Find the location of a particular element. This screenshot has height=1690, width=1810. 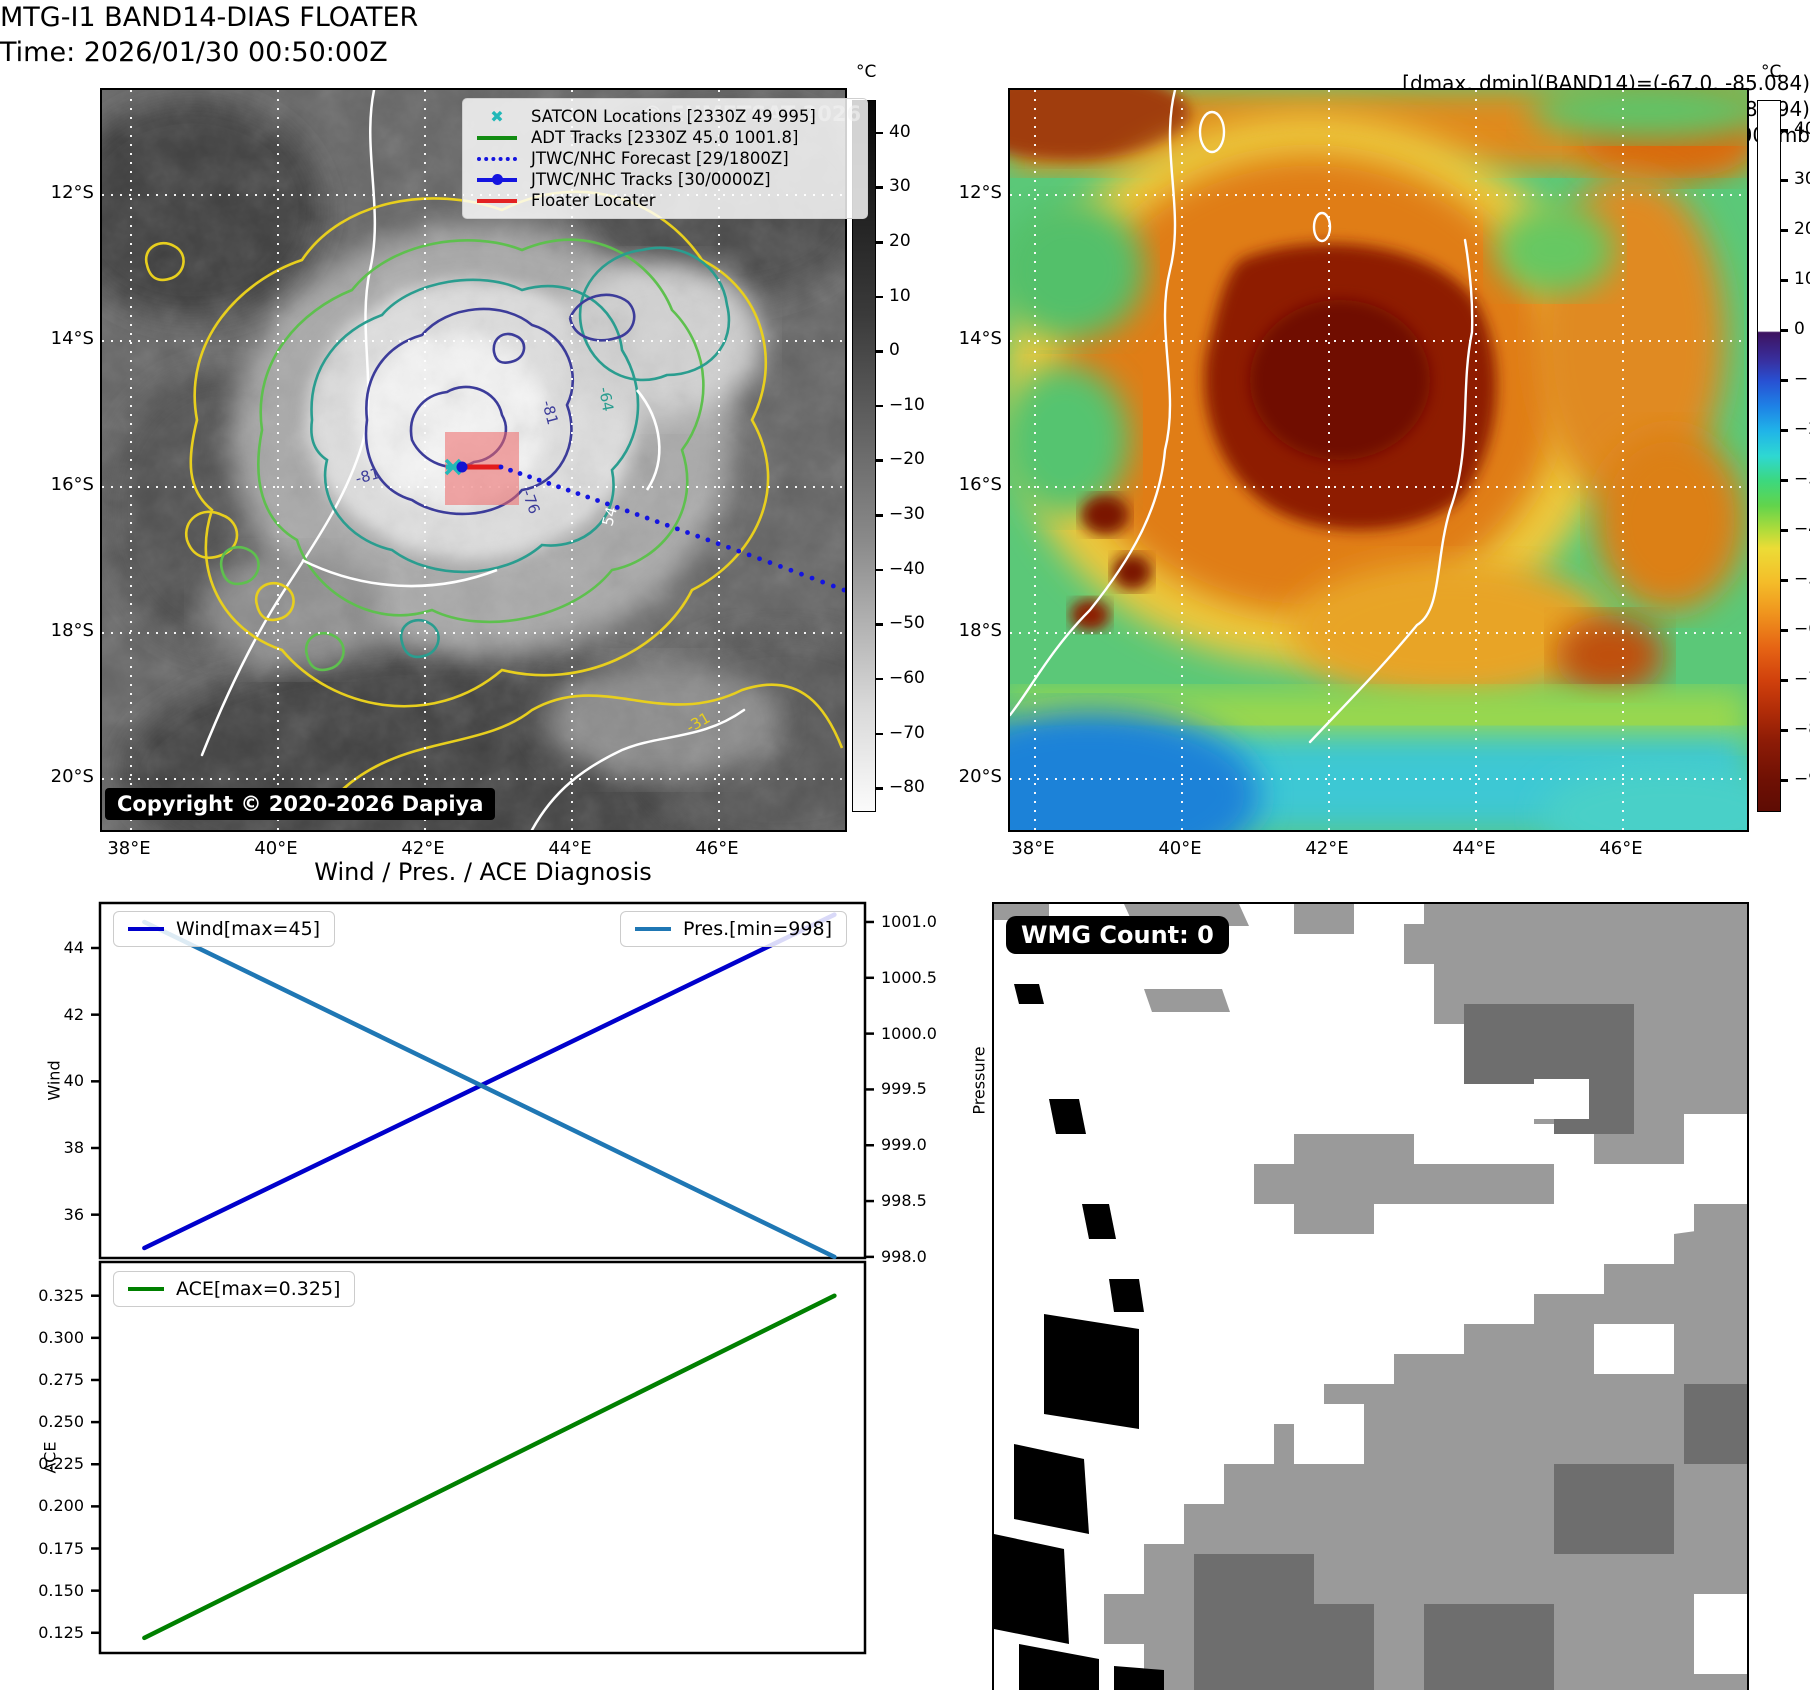

chart-legend-label: Wind[max=45] is located at coordinates (248, 929).